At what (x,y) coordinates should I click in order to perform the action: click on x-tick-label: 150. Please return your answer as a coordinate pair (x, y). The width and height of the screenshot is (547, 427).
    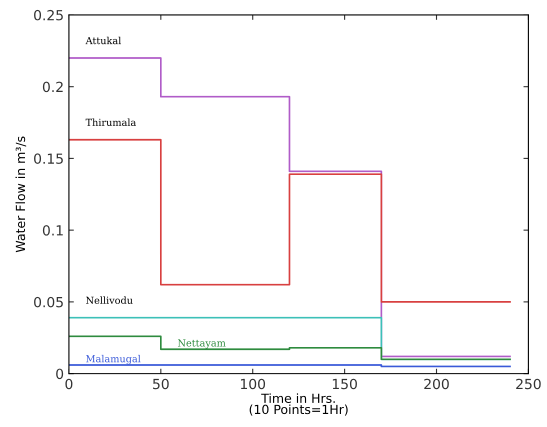
    Looking at the image, I should click on (344, 384).